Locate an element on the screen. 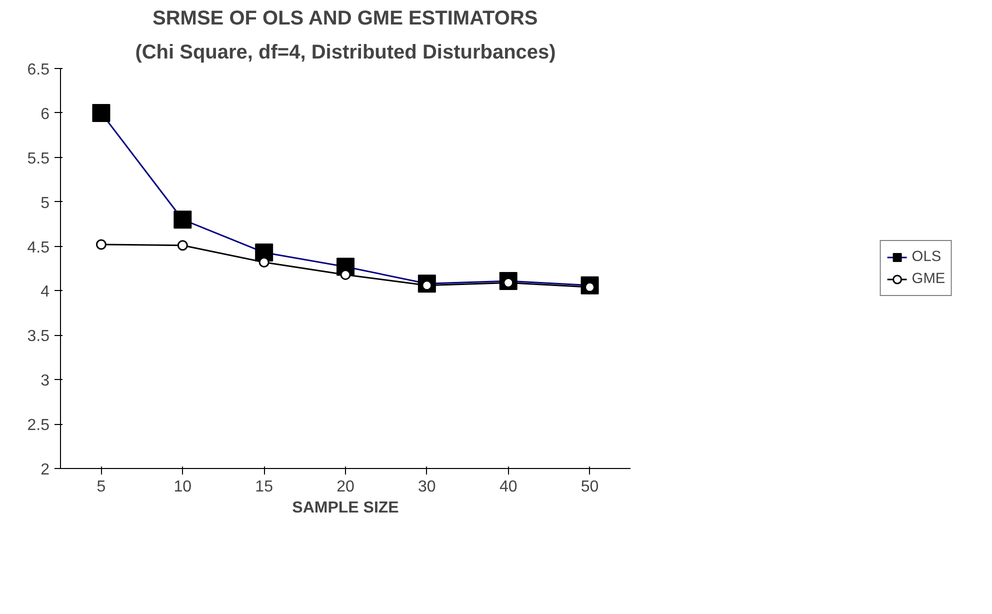 This screenshot has height=614, width=992. x-tick-label: 5 is located at coordinates (101, 487).